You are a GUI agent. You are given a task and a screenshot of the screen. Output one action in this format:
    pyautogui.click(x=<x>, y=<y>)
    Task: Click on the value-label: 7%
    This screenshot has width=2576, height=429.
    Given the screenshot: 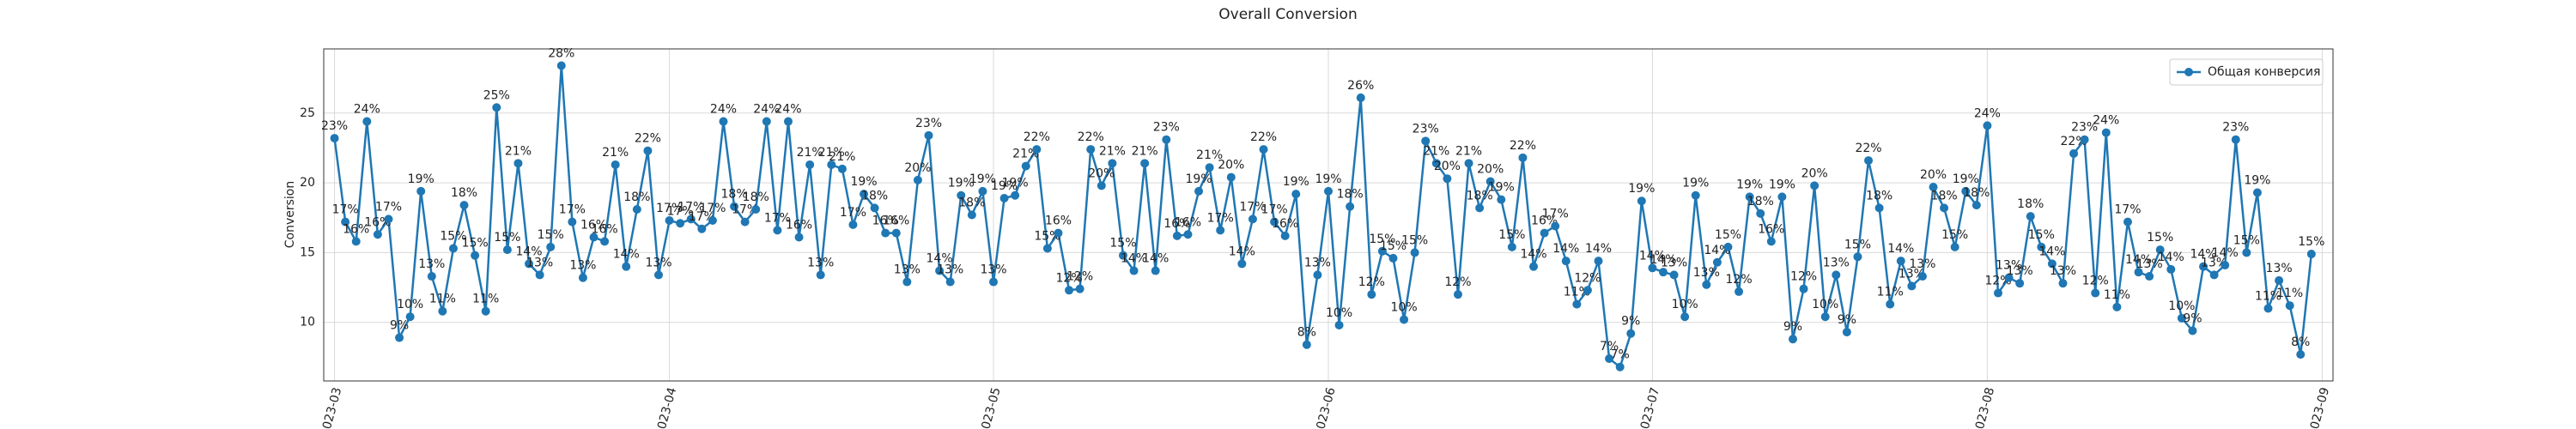 What is the action you would take?
    pyautogui.click(x=1620, y=355)
    